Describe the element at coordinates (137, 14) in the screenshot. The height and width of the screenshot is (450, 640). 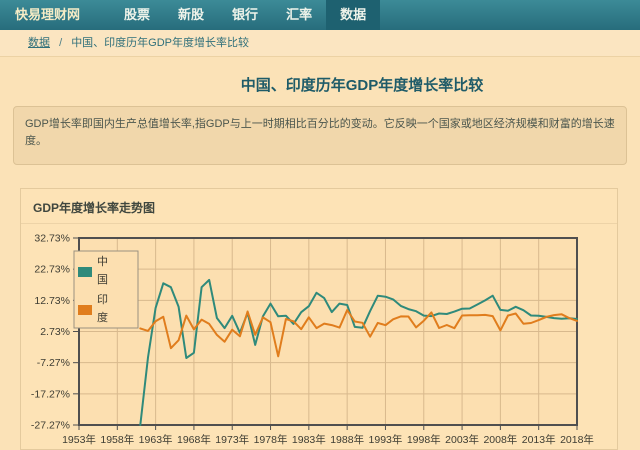
I see `nav-item-stocks: 股票` at that location.